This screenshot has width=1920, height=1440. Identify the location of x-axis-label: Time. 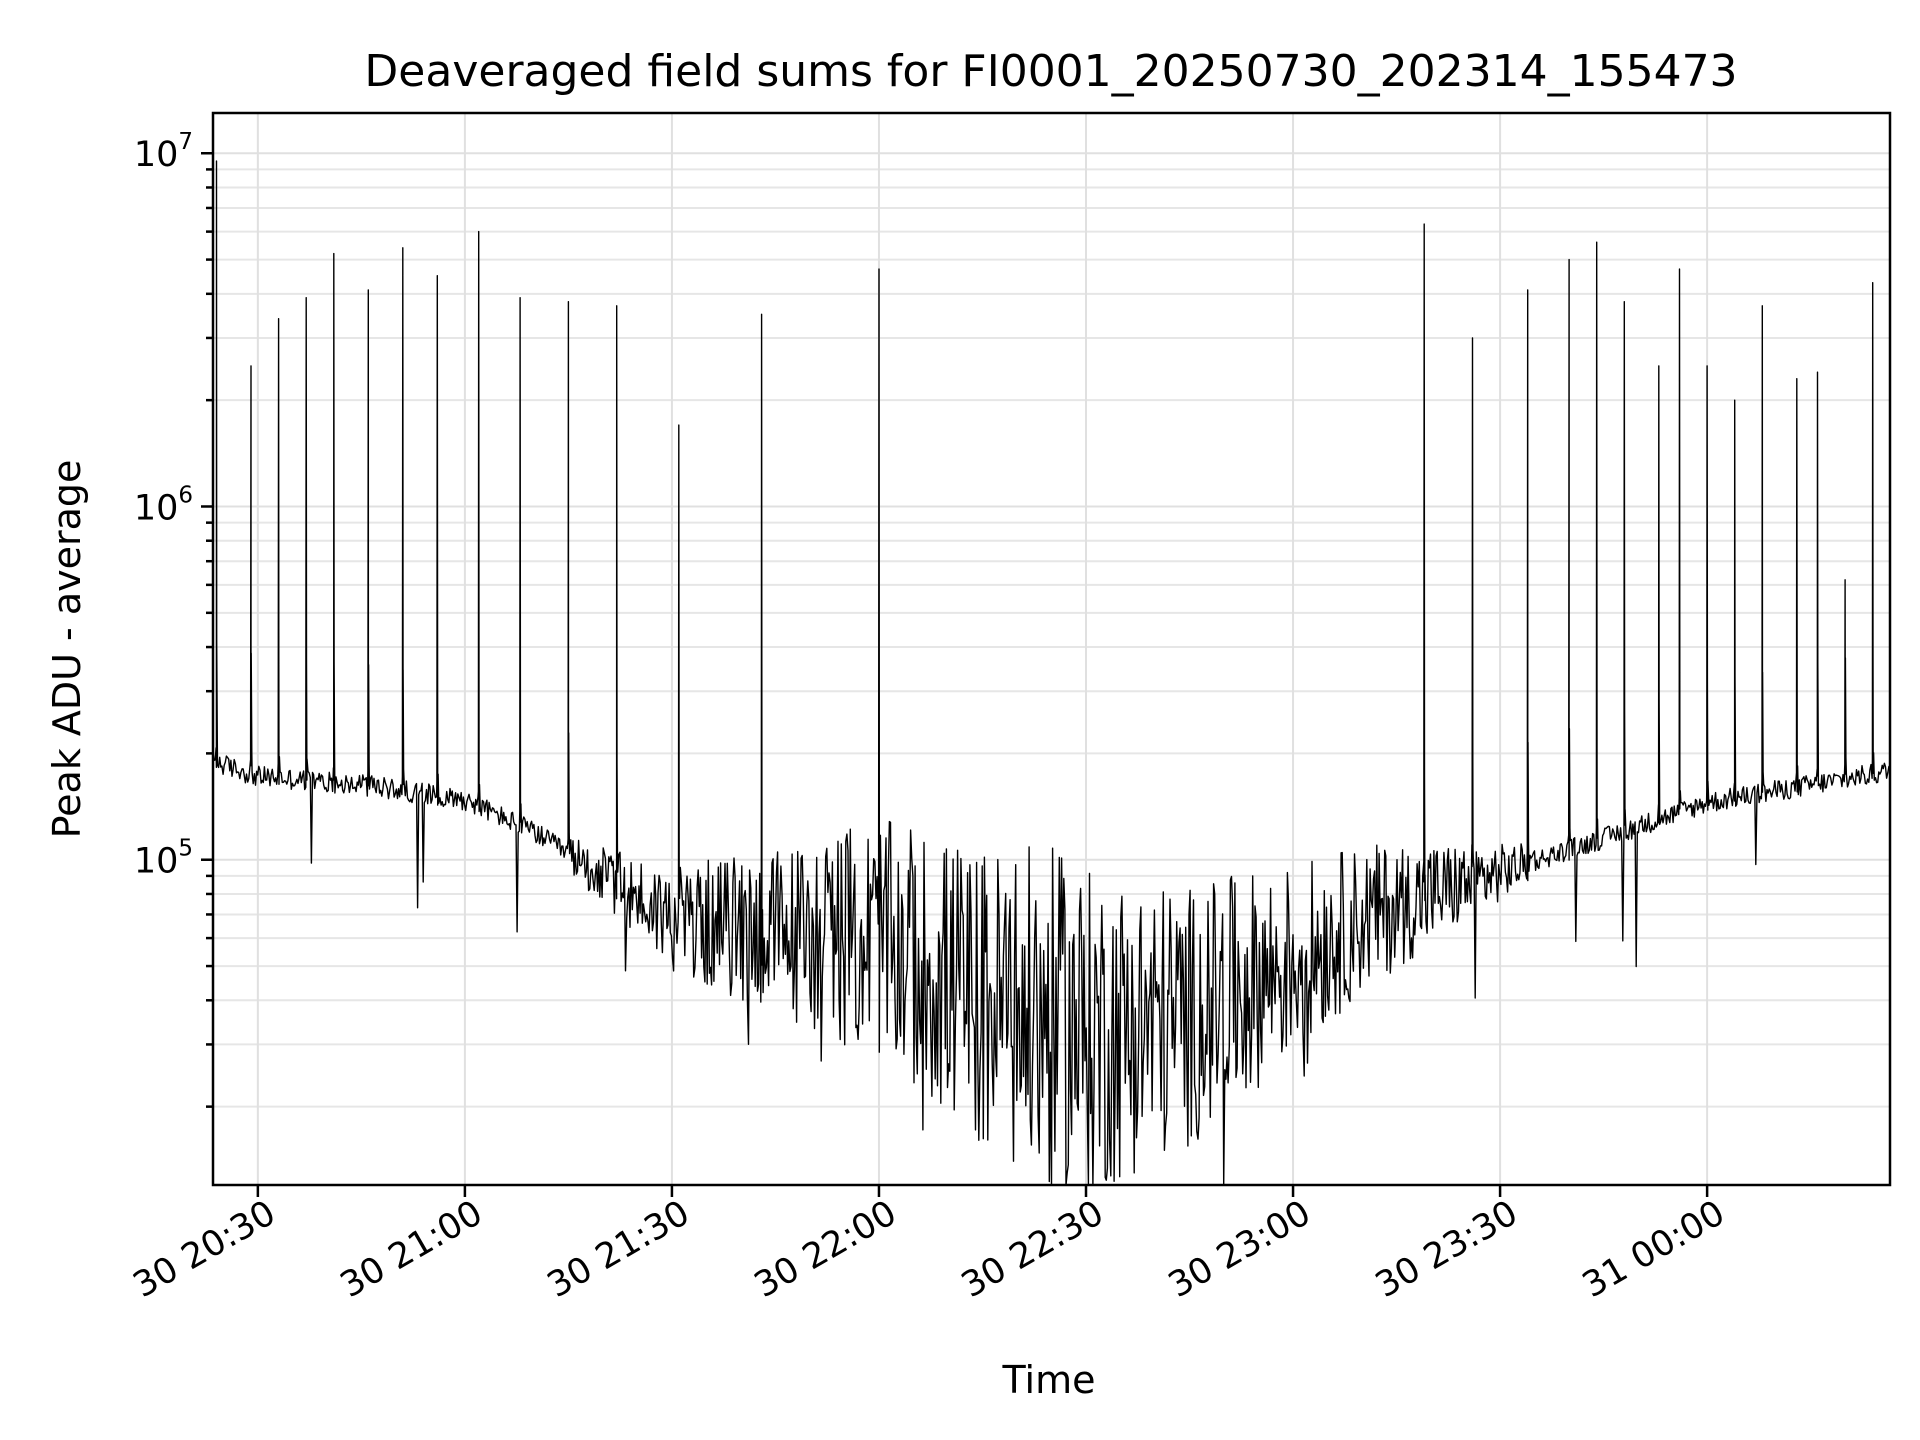
(1049, 1380).